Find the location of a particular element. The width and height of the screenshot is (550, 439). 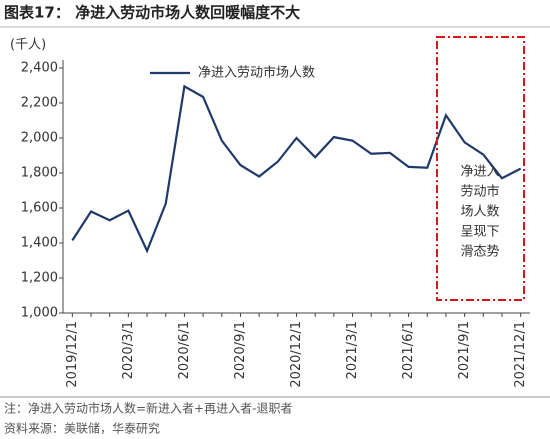

x-tick-label: 2021/9/1 is located at coordinates (464, 350).